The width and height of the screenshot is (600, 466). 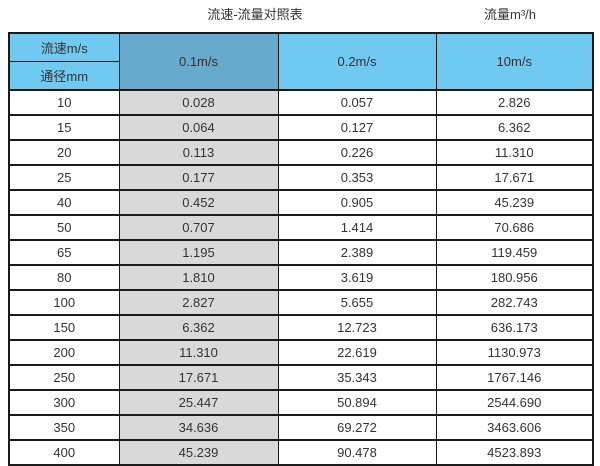 I want to click on cell-diameter: 200, so click(x=63, y=352).